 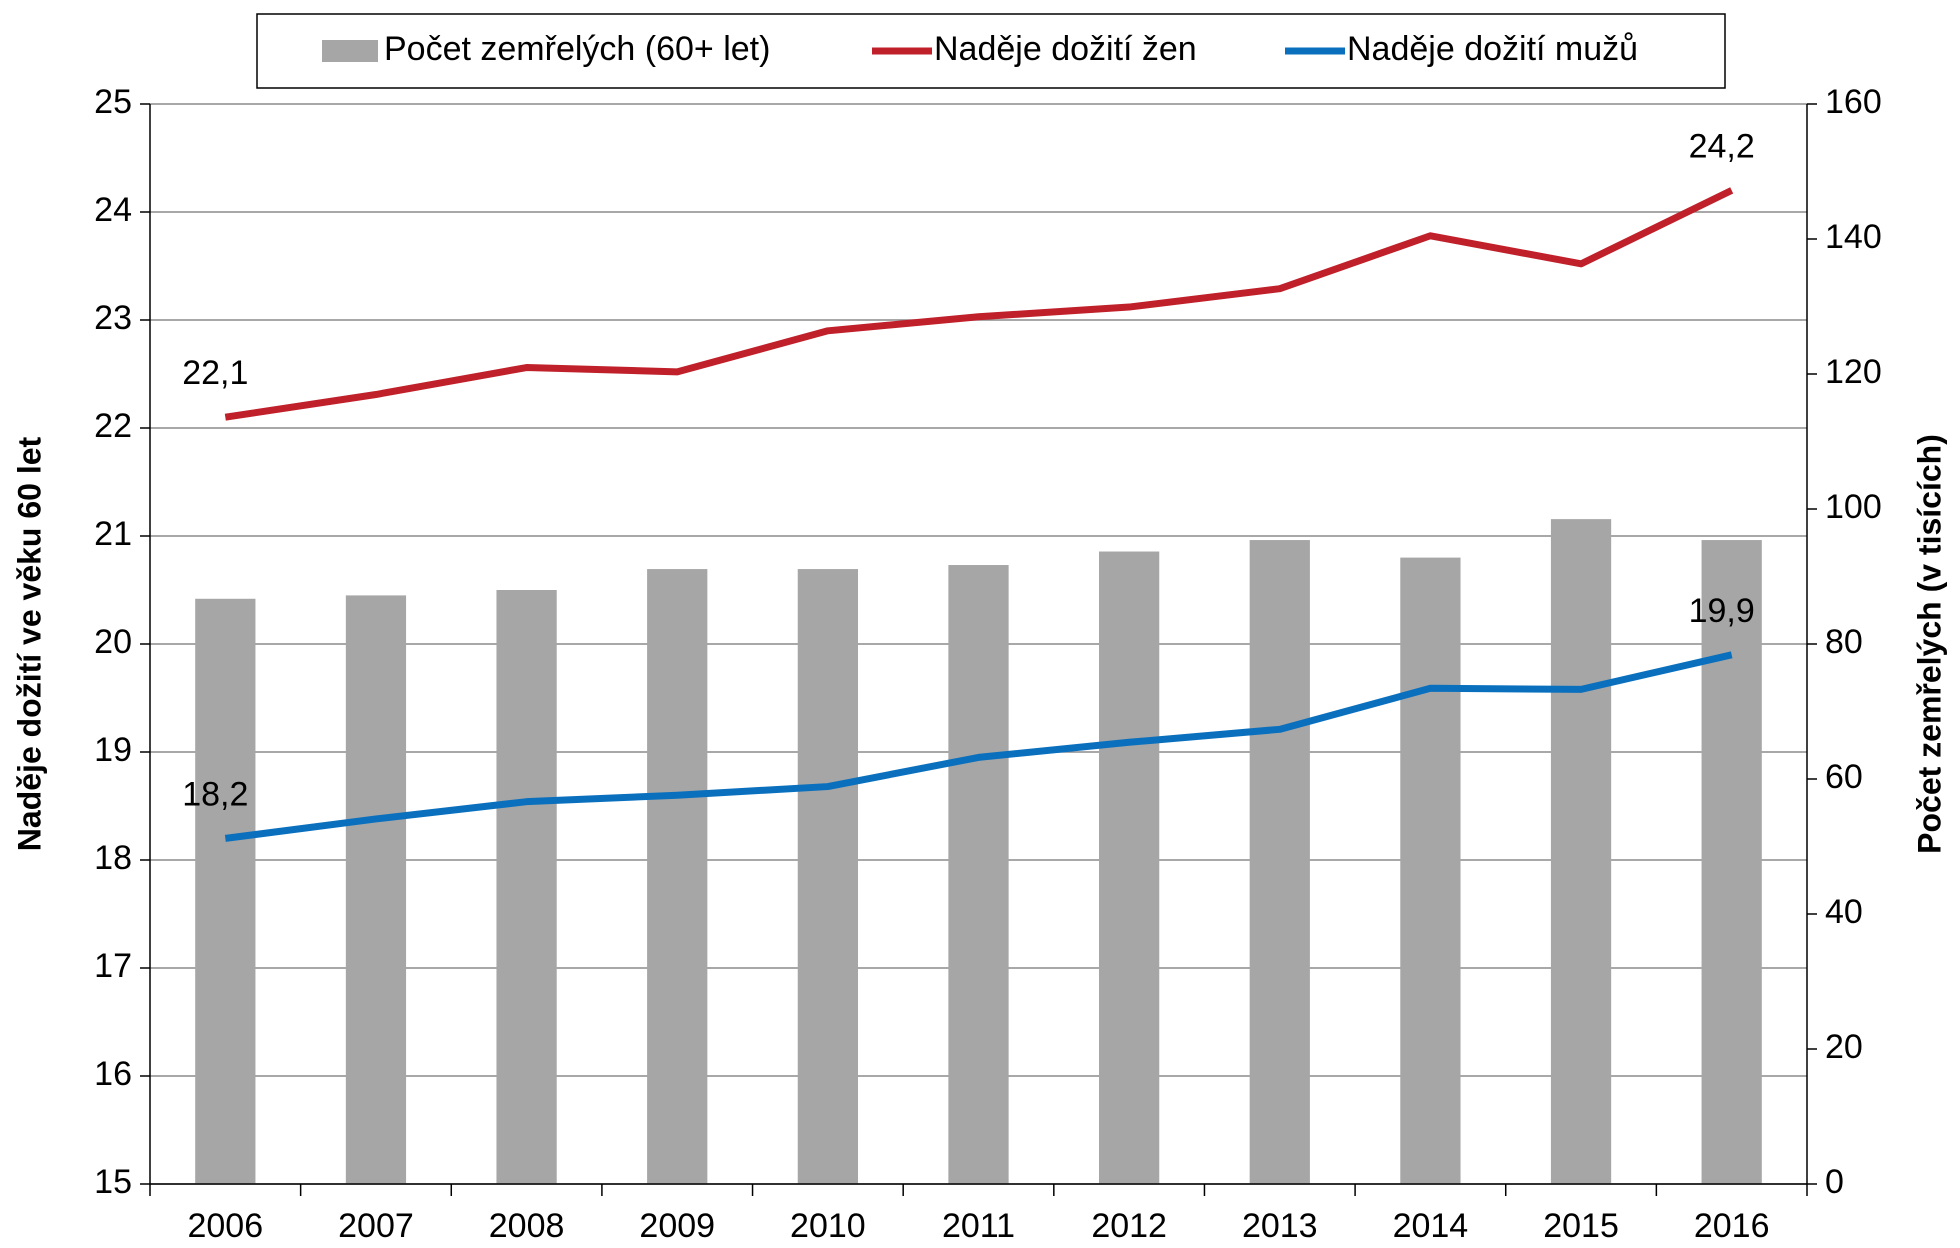 I want to click on y-tick-label: 17, so click(x=113, y=966).